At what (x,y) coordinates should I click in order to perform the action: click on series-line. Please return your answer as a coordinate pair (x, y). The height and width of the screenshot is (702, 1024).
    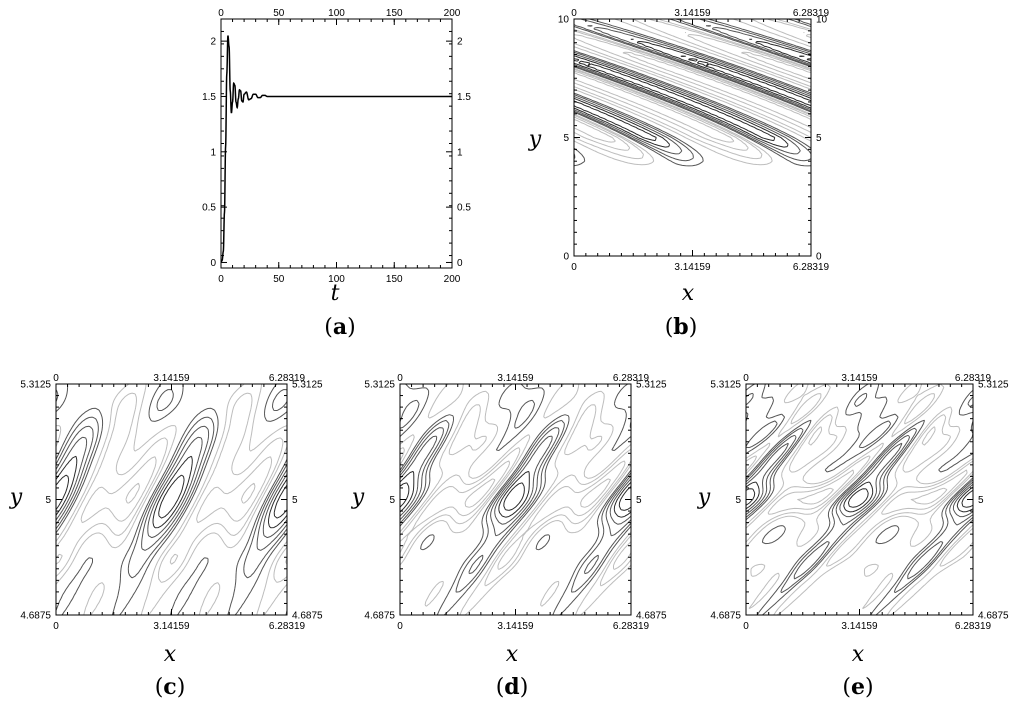
    Looking at the image, I should click on (336, 149).